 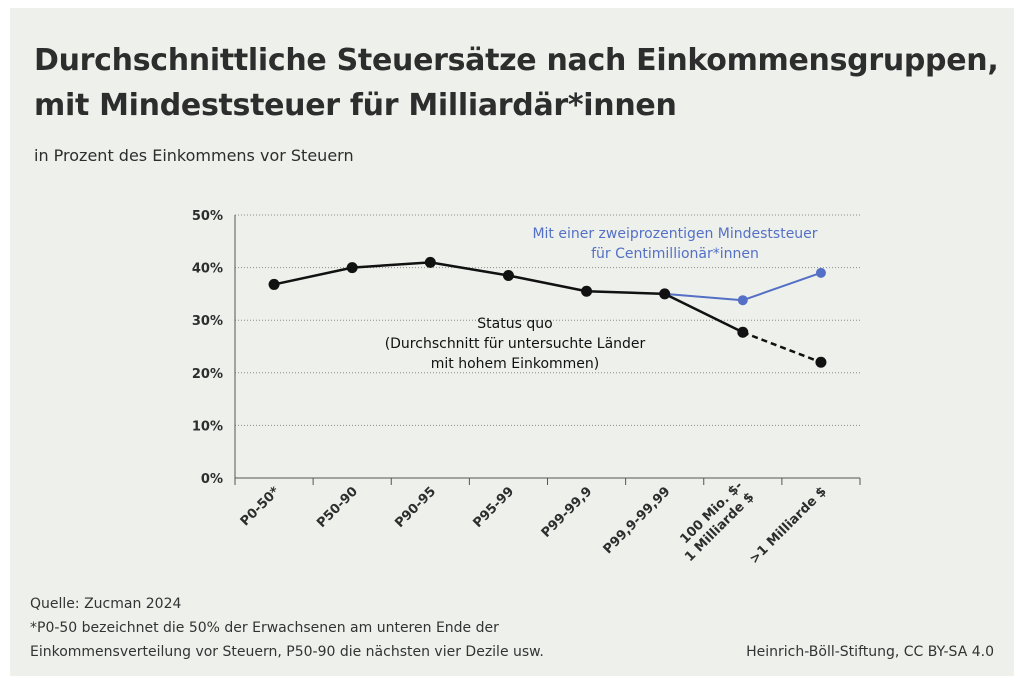 I want to click on x-tick-label-line: P0-50*, so click(x=260, y=506).